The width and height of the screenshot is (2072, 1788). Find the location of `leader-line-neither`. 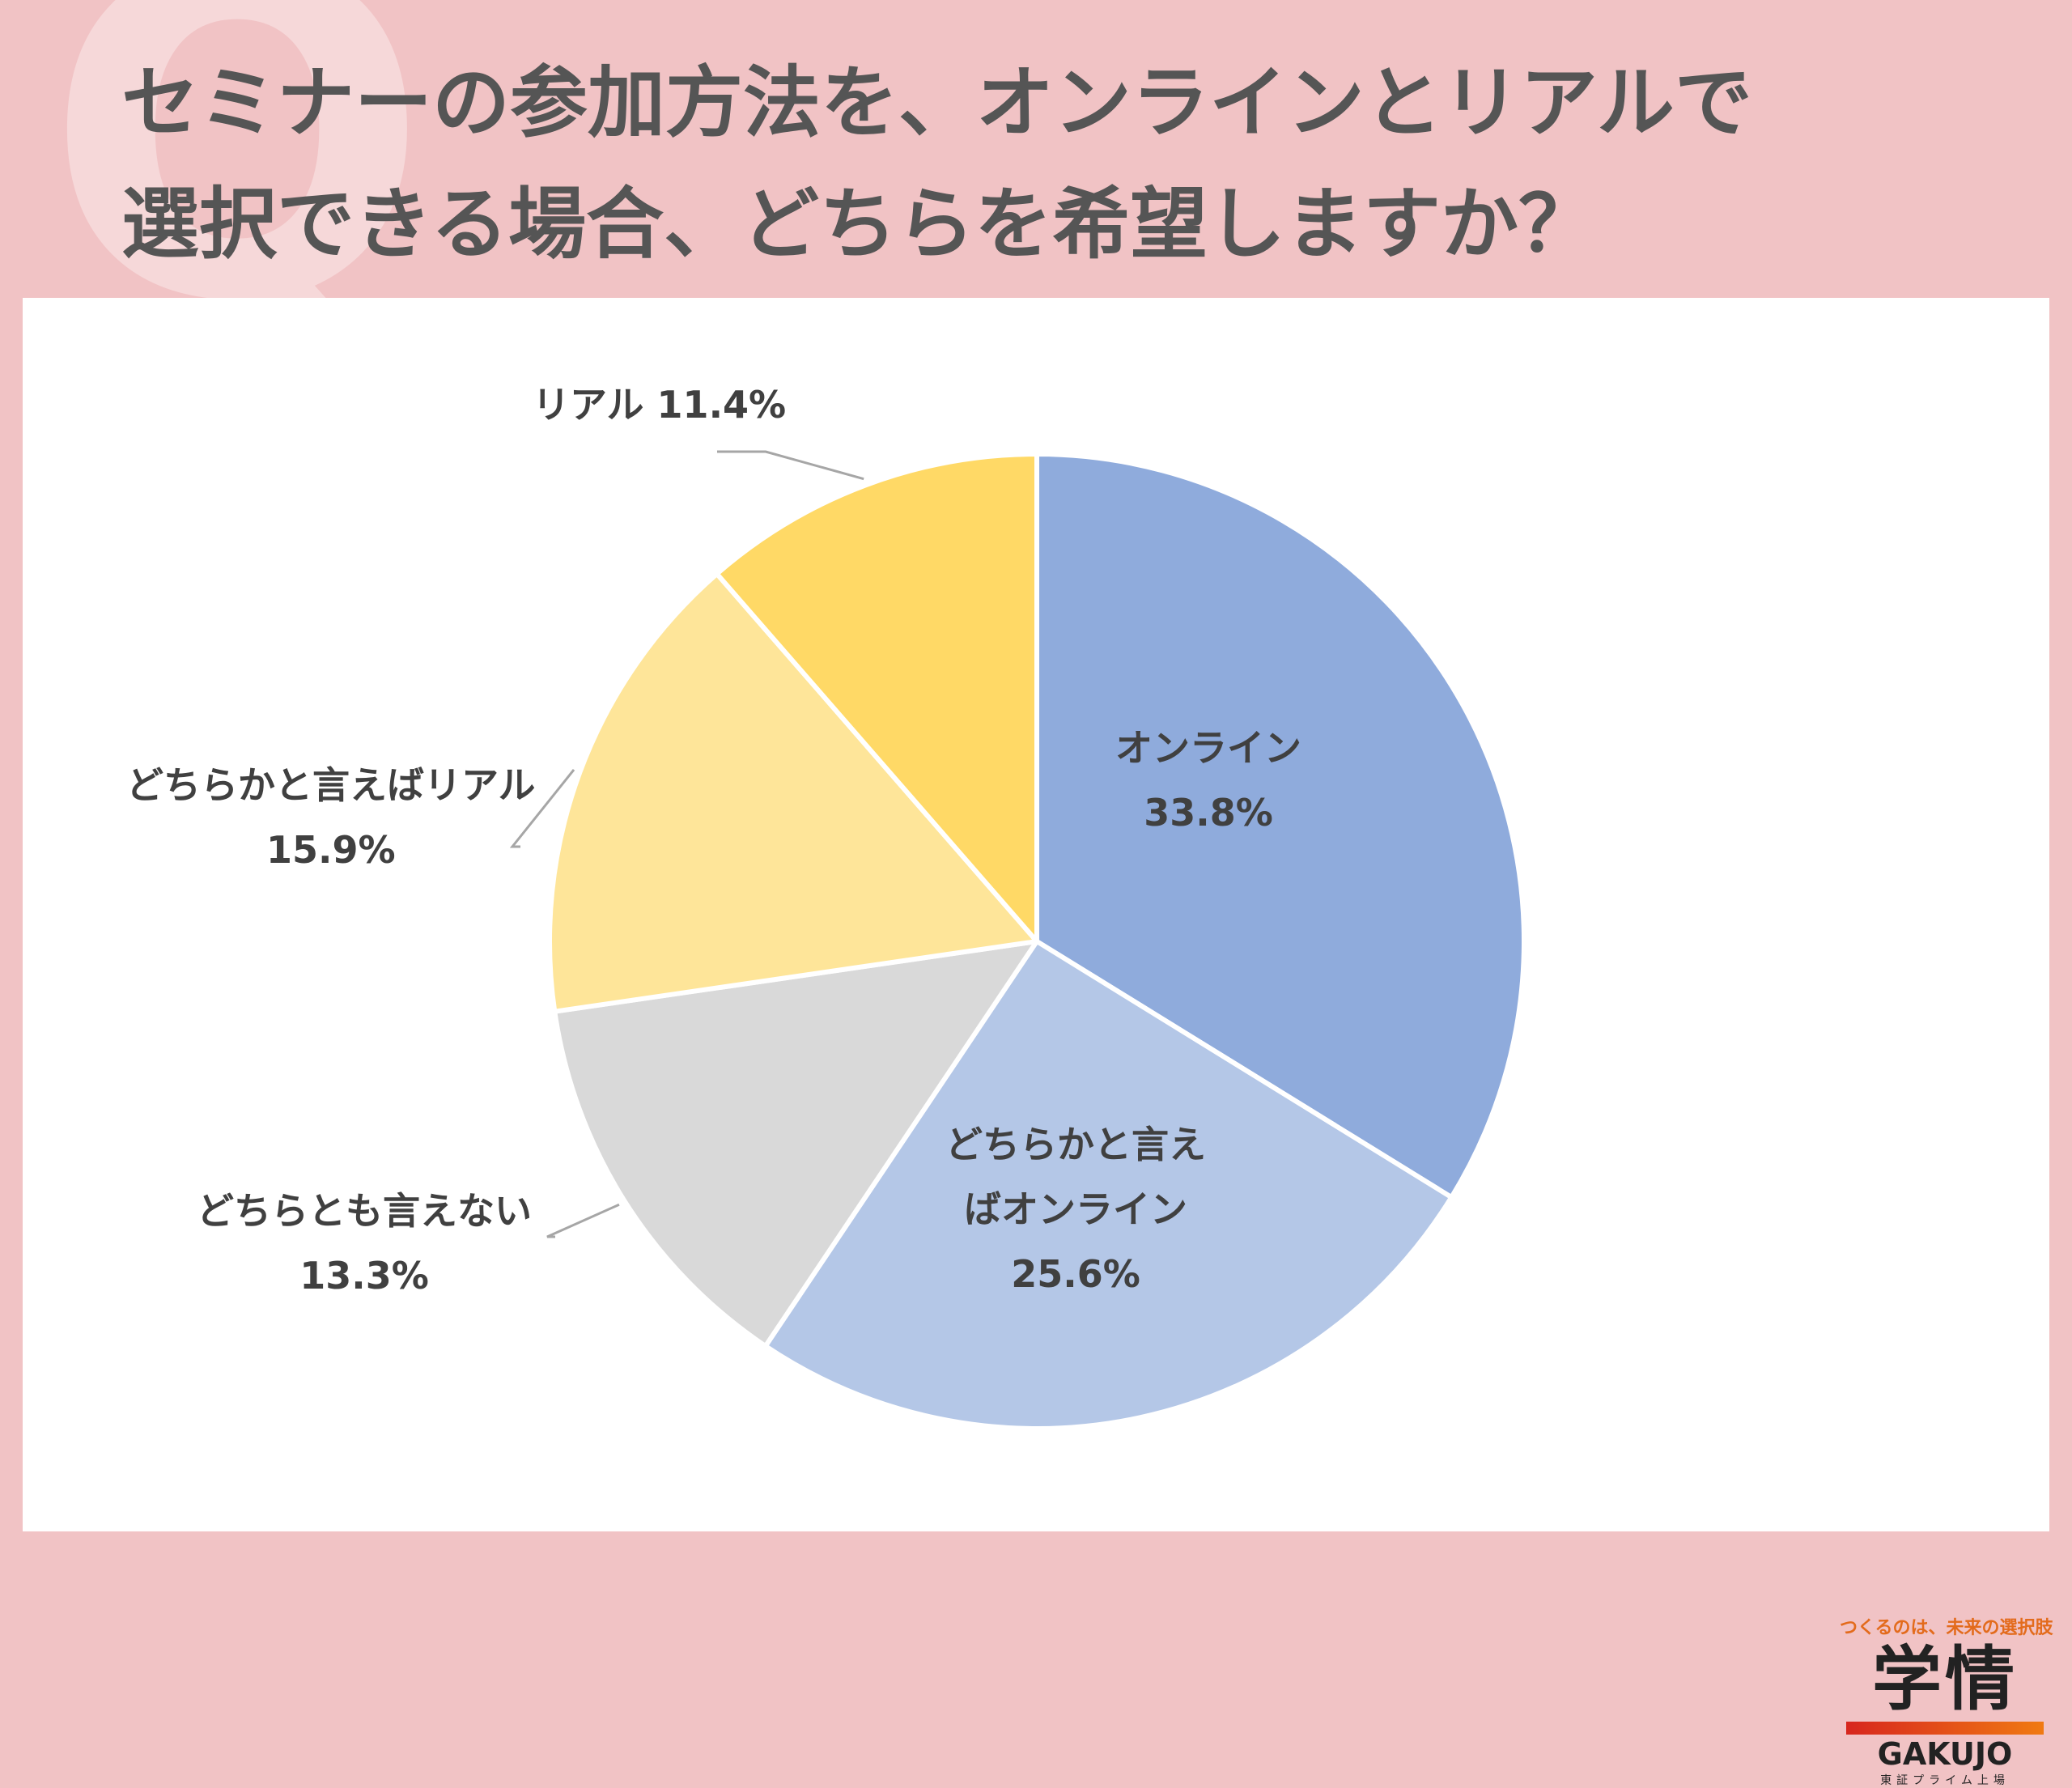

leader-line-neither is located at coordinates (583, 1220).